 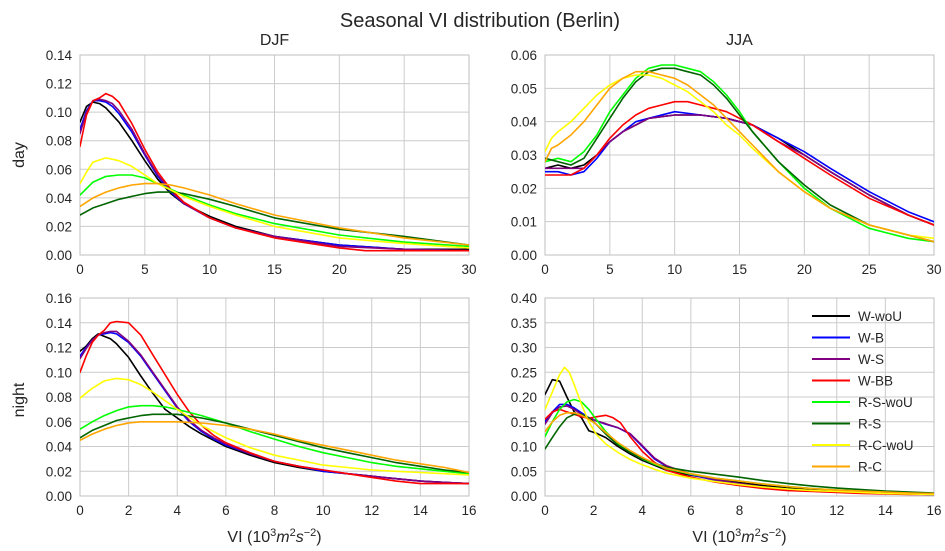 What do you see at coordinates (177, 510) in the screenshot?
I see `x-tick-label: 4` at bounding box center [177, 510].